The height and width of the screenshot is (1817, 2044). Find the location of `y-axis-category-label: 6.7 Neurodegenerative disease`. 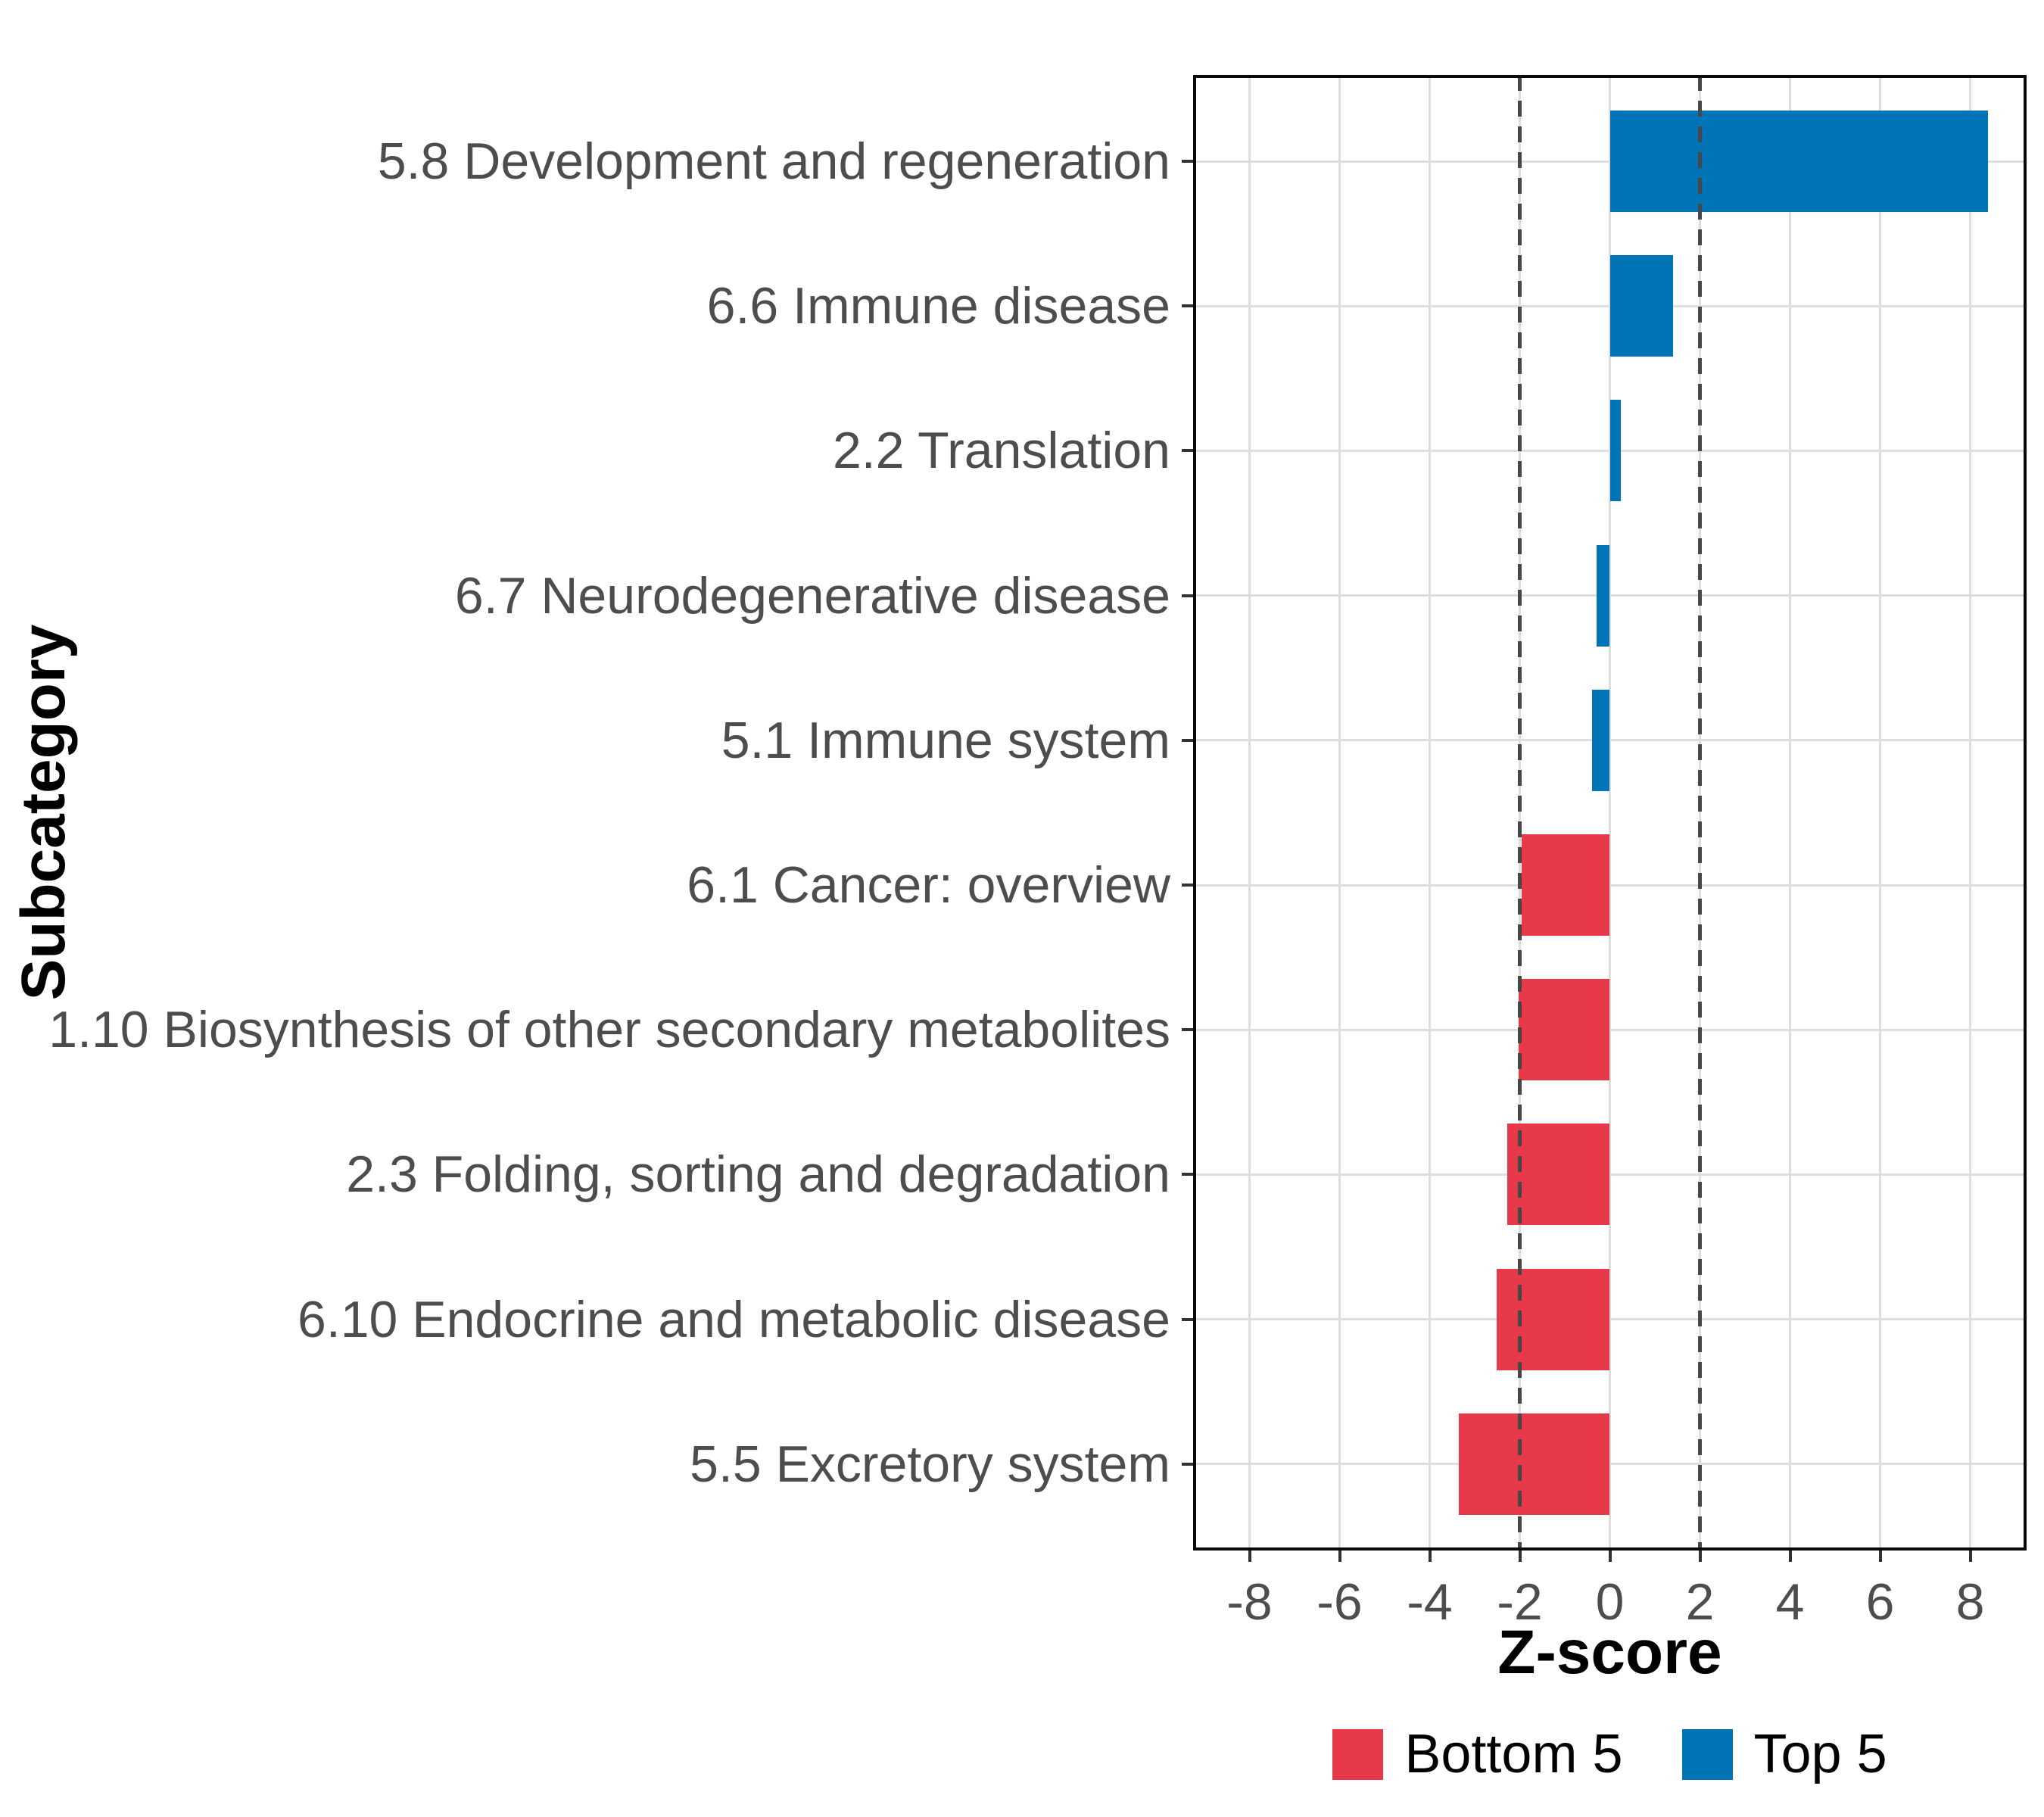

y-axis-category-label: 6.7 Neurodegenerative disease is located at coordinates (812, 595).